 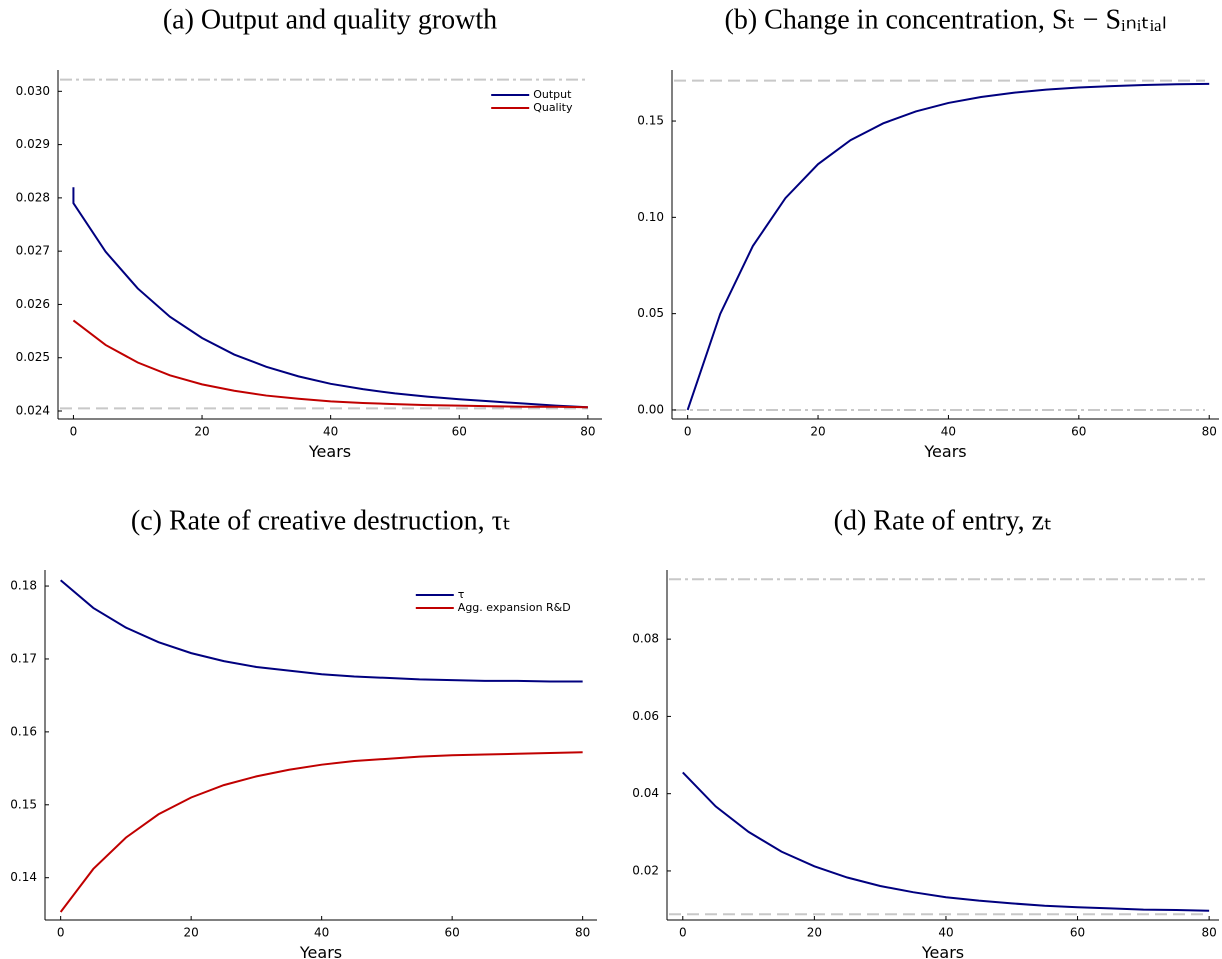 What do you see at coordinates (650, 217) in the screenshot?
I see `y-tick-label: 0.10` at bounding box center [650, 217].